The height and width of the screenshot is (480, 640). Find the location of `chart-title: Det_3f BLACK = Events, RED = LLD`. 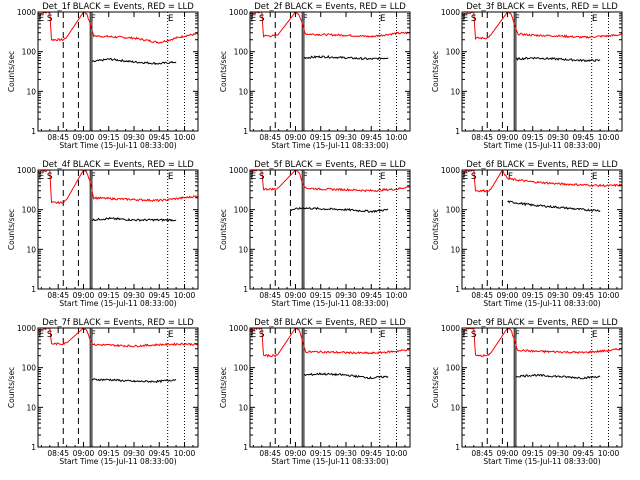

chart-title: Det_3f BLACK = Events, RED = LLD is located at coordinates (542, 7).